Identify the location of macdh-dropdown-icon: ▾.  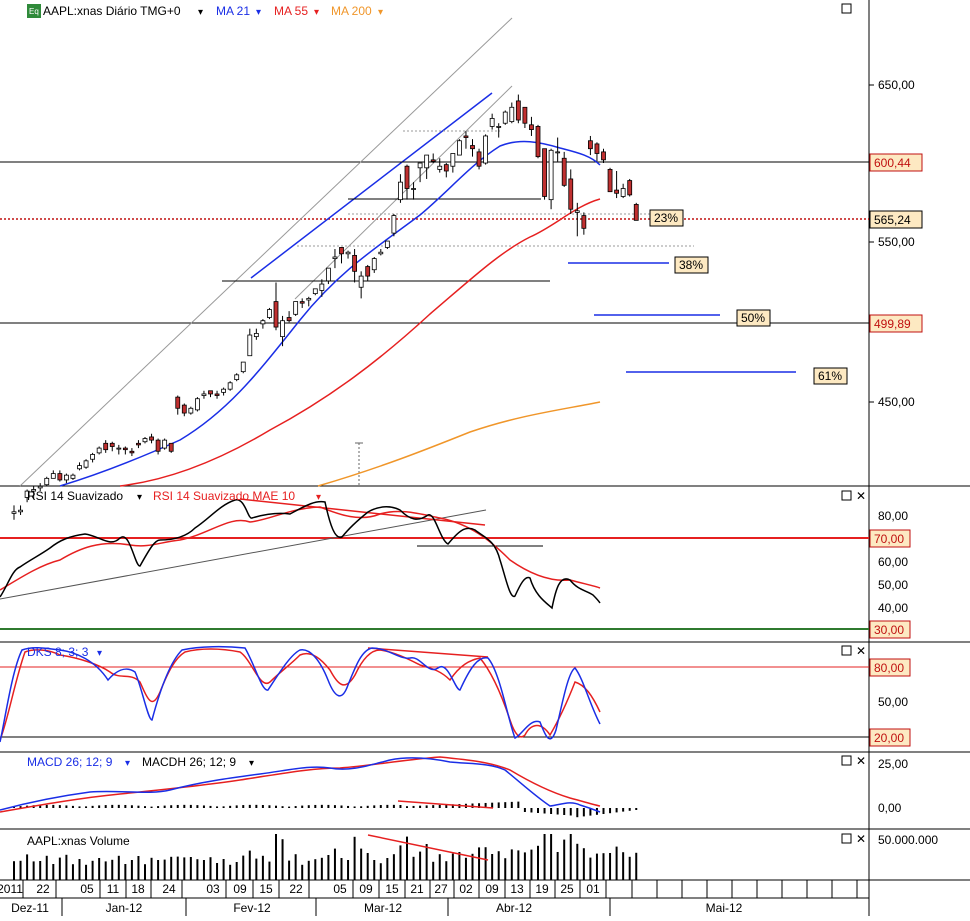
(251, 763).